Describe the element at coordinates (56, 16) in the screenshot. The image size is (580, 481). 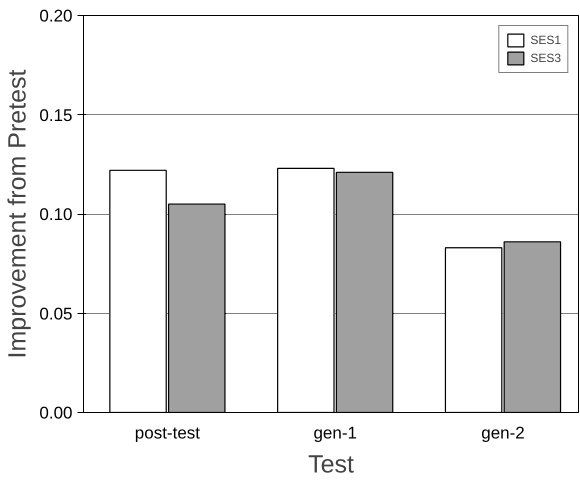
I see `y-tick-label: 0.20` at that location.